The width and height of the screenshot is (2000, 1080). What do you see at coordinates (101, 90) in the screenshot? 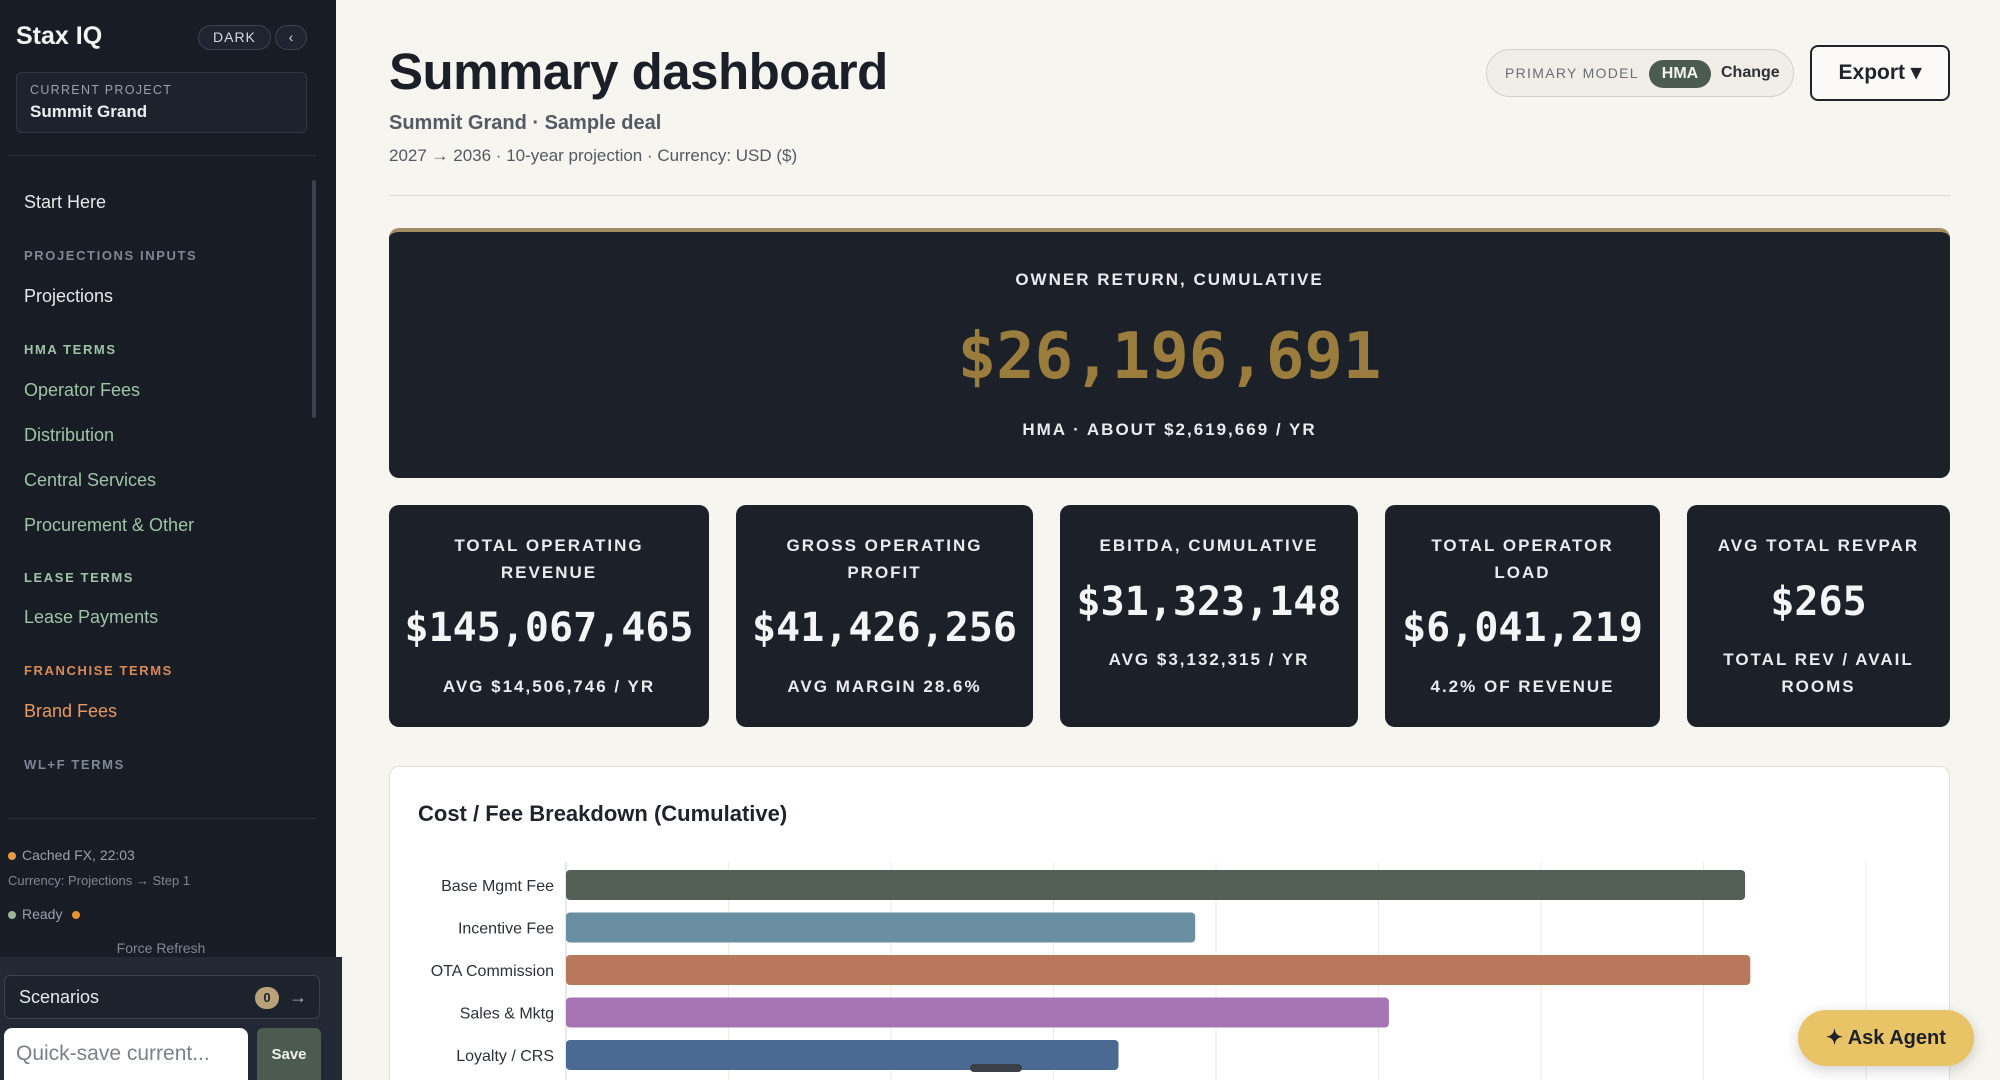
I see `current-project-caption: CURRENT PROJECT` at bounding box center [101, 90].